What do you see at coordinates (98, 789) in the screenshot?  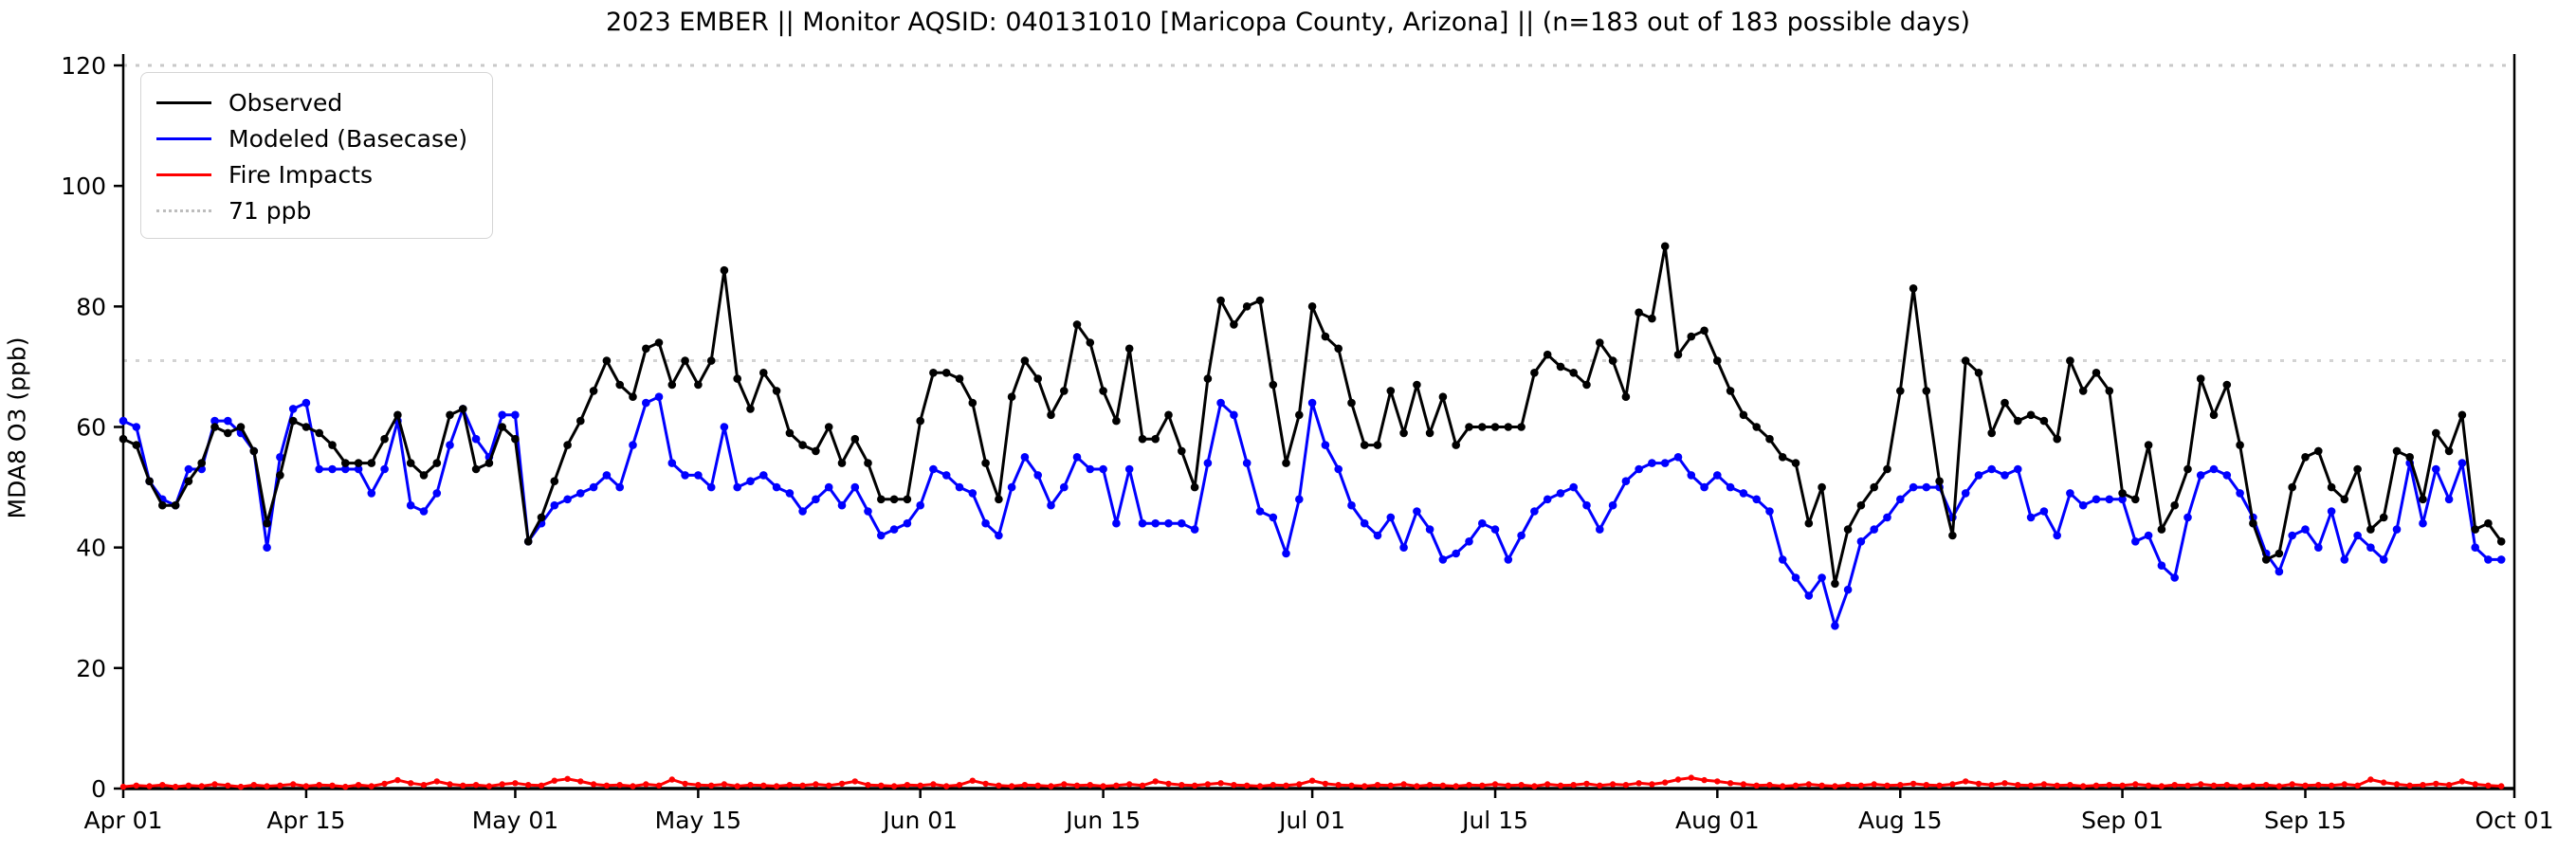 I see `y-tick-label: 0` at bounding box center [98, 789].